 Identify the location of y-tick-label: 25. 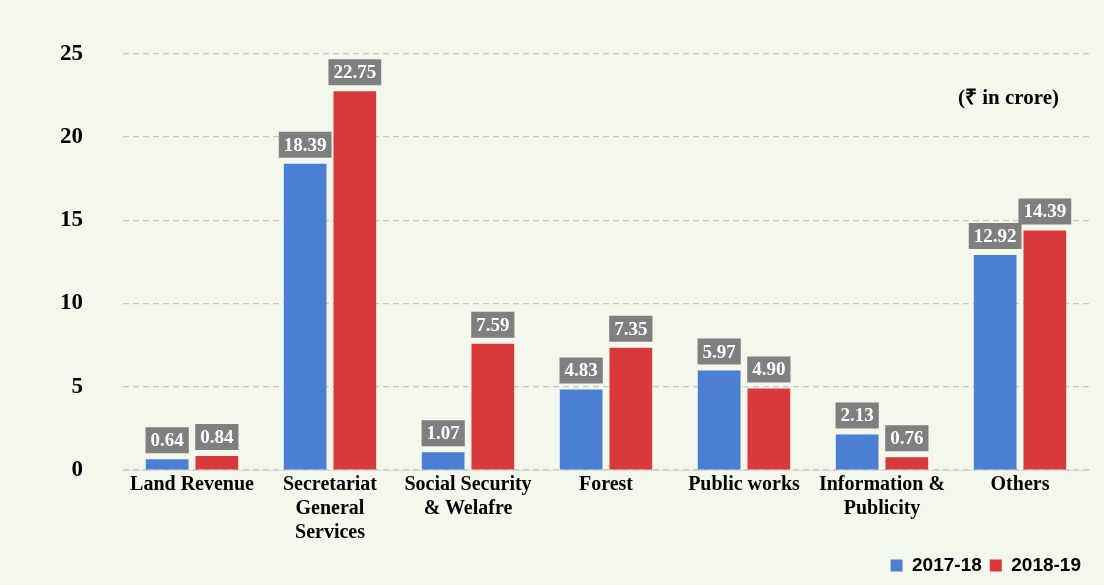
(71, 52).